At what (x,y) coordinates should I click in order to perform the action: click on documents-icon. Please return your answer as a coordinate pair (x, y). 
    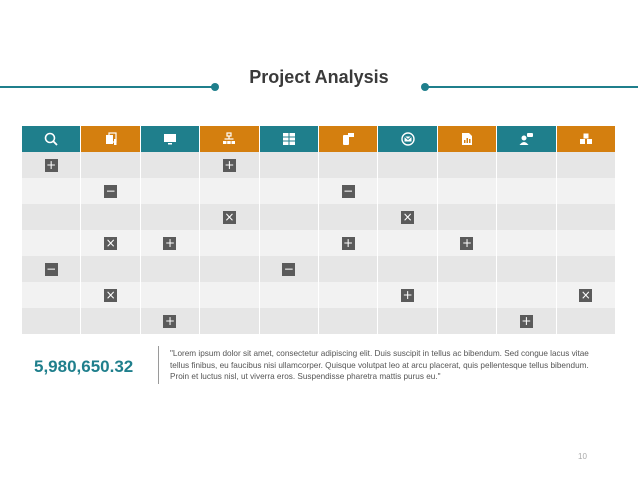
    Looking at the image, I should click on (111, 138).